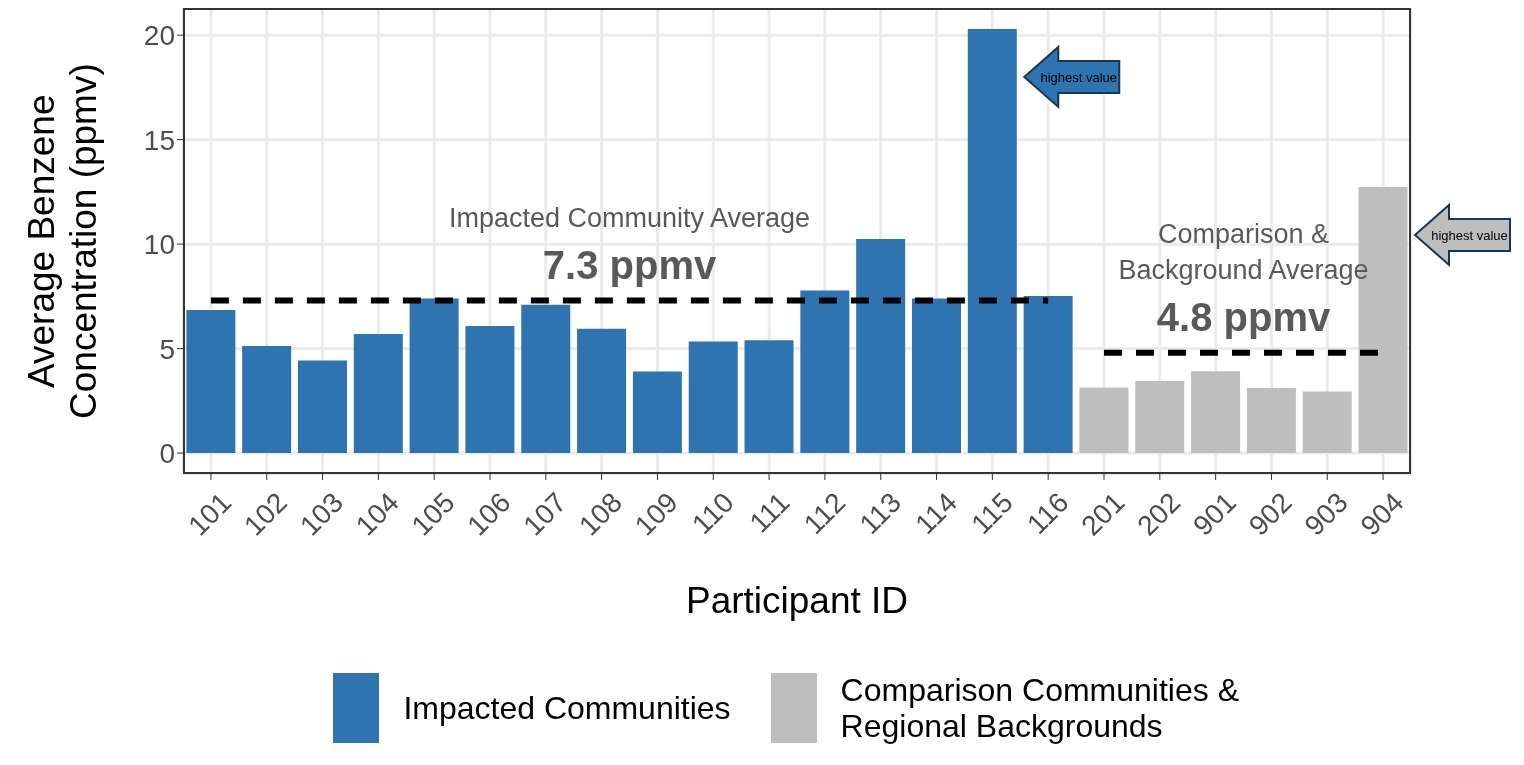 The height and width of the screenshot is (765, 1524). I want to click on x-tick-label: 903, so click(1326, 514).